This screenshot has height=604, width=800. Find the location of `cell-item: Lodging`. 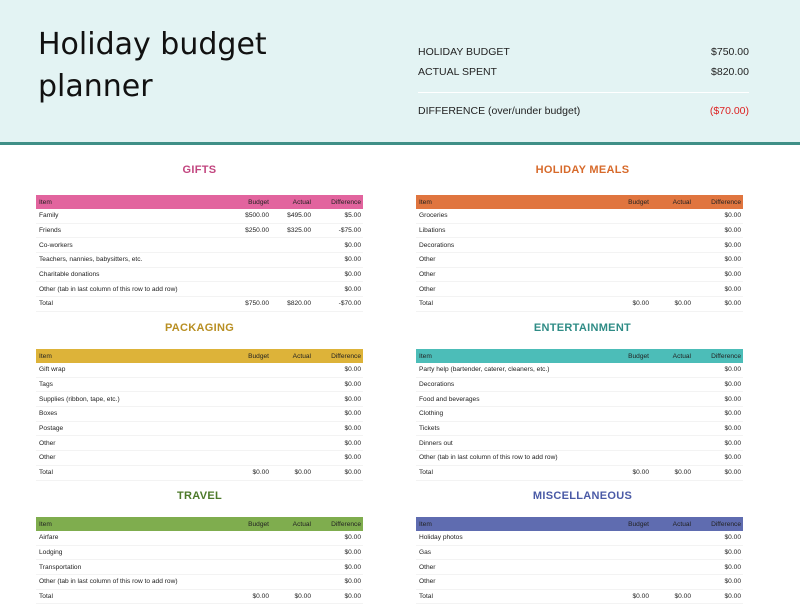

cell-item: Lodging is located at coordinates (51, 553).